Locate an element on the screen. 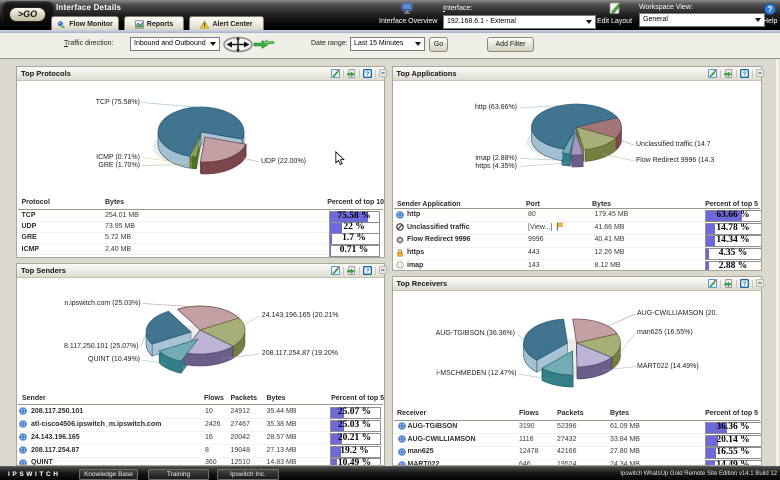 The width and height of the screenshot is (780, 480). column-header: Sender is located at coordinates (34, 398).